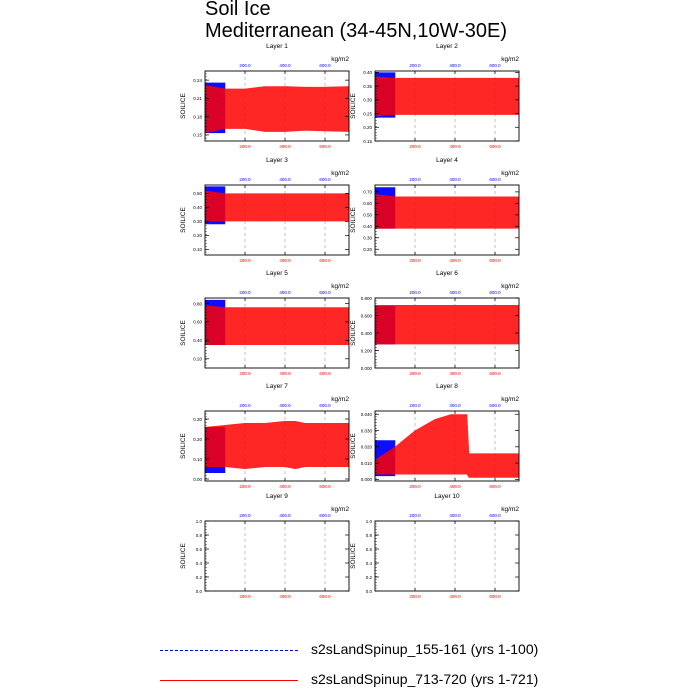  Describe the element at coordinates (183, 333) in the screenshot. I see `layer-5-ylabel: SOILICE` at that location.